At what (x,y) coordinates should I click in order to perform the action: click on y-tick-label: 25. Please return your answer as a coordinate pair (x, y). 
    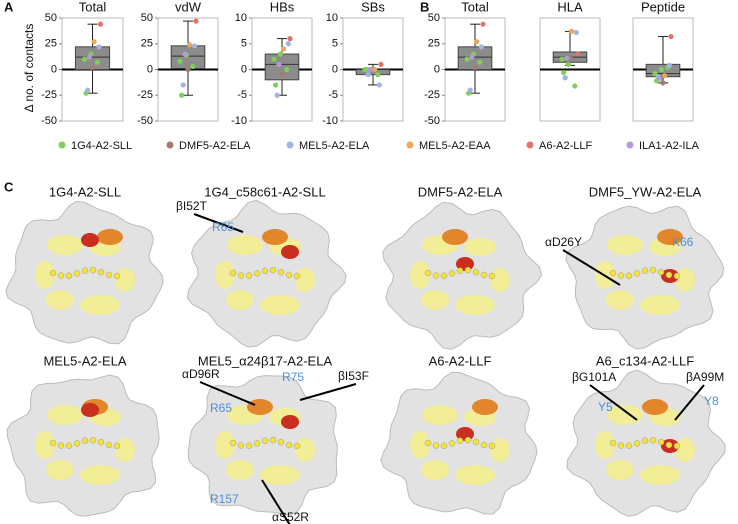
    Looking at the image, I should click on (434, 44).